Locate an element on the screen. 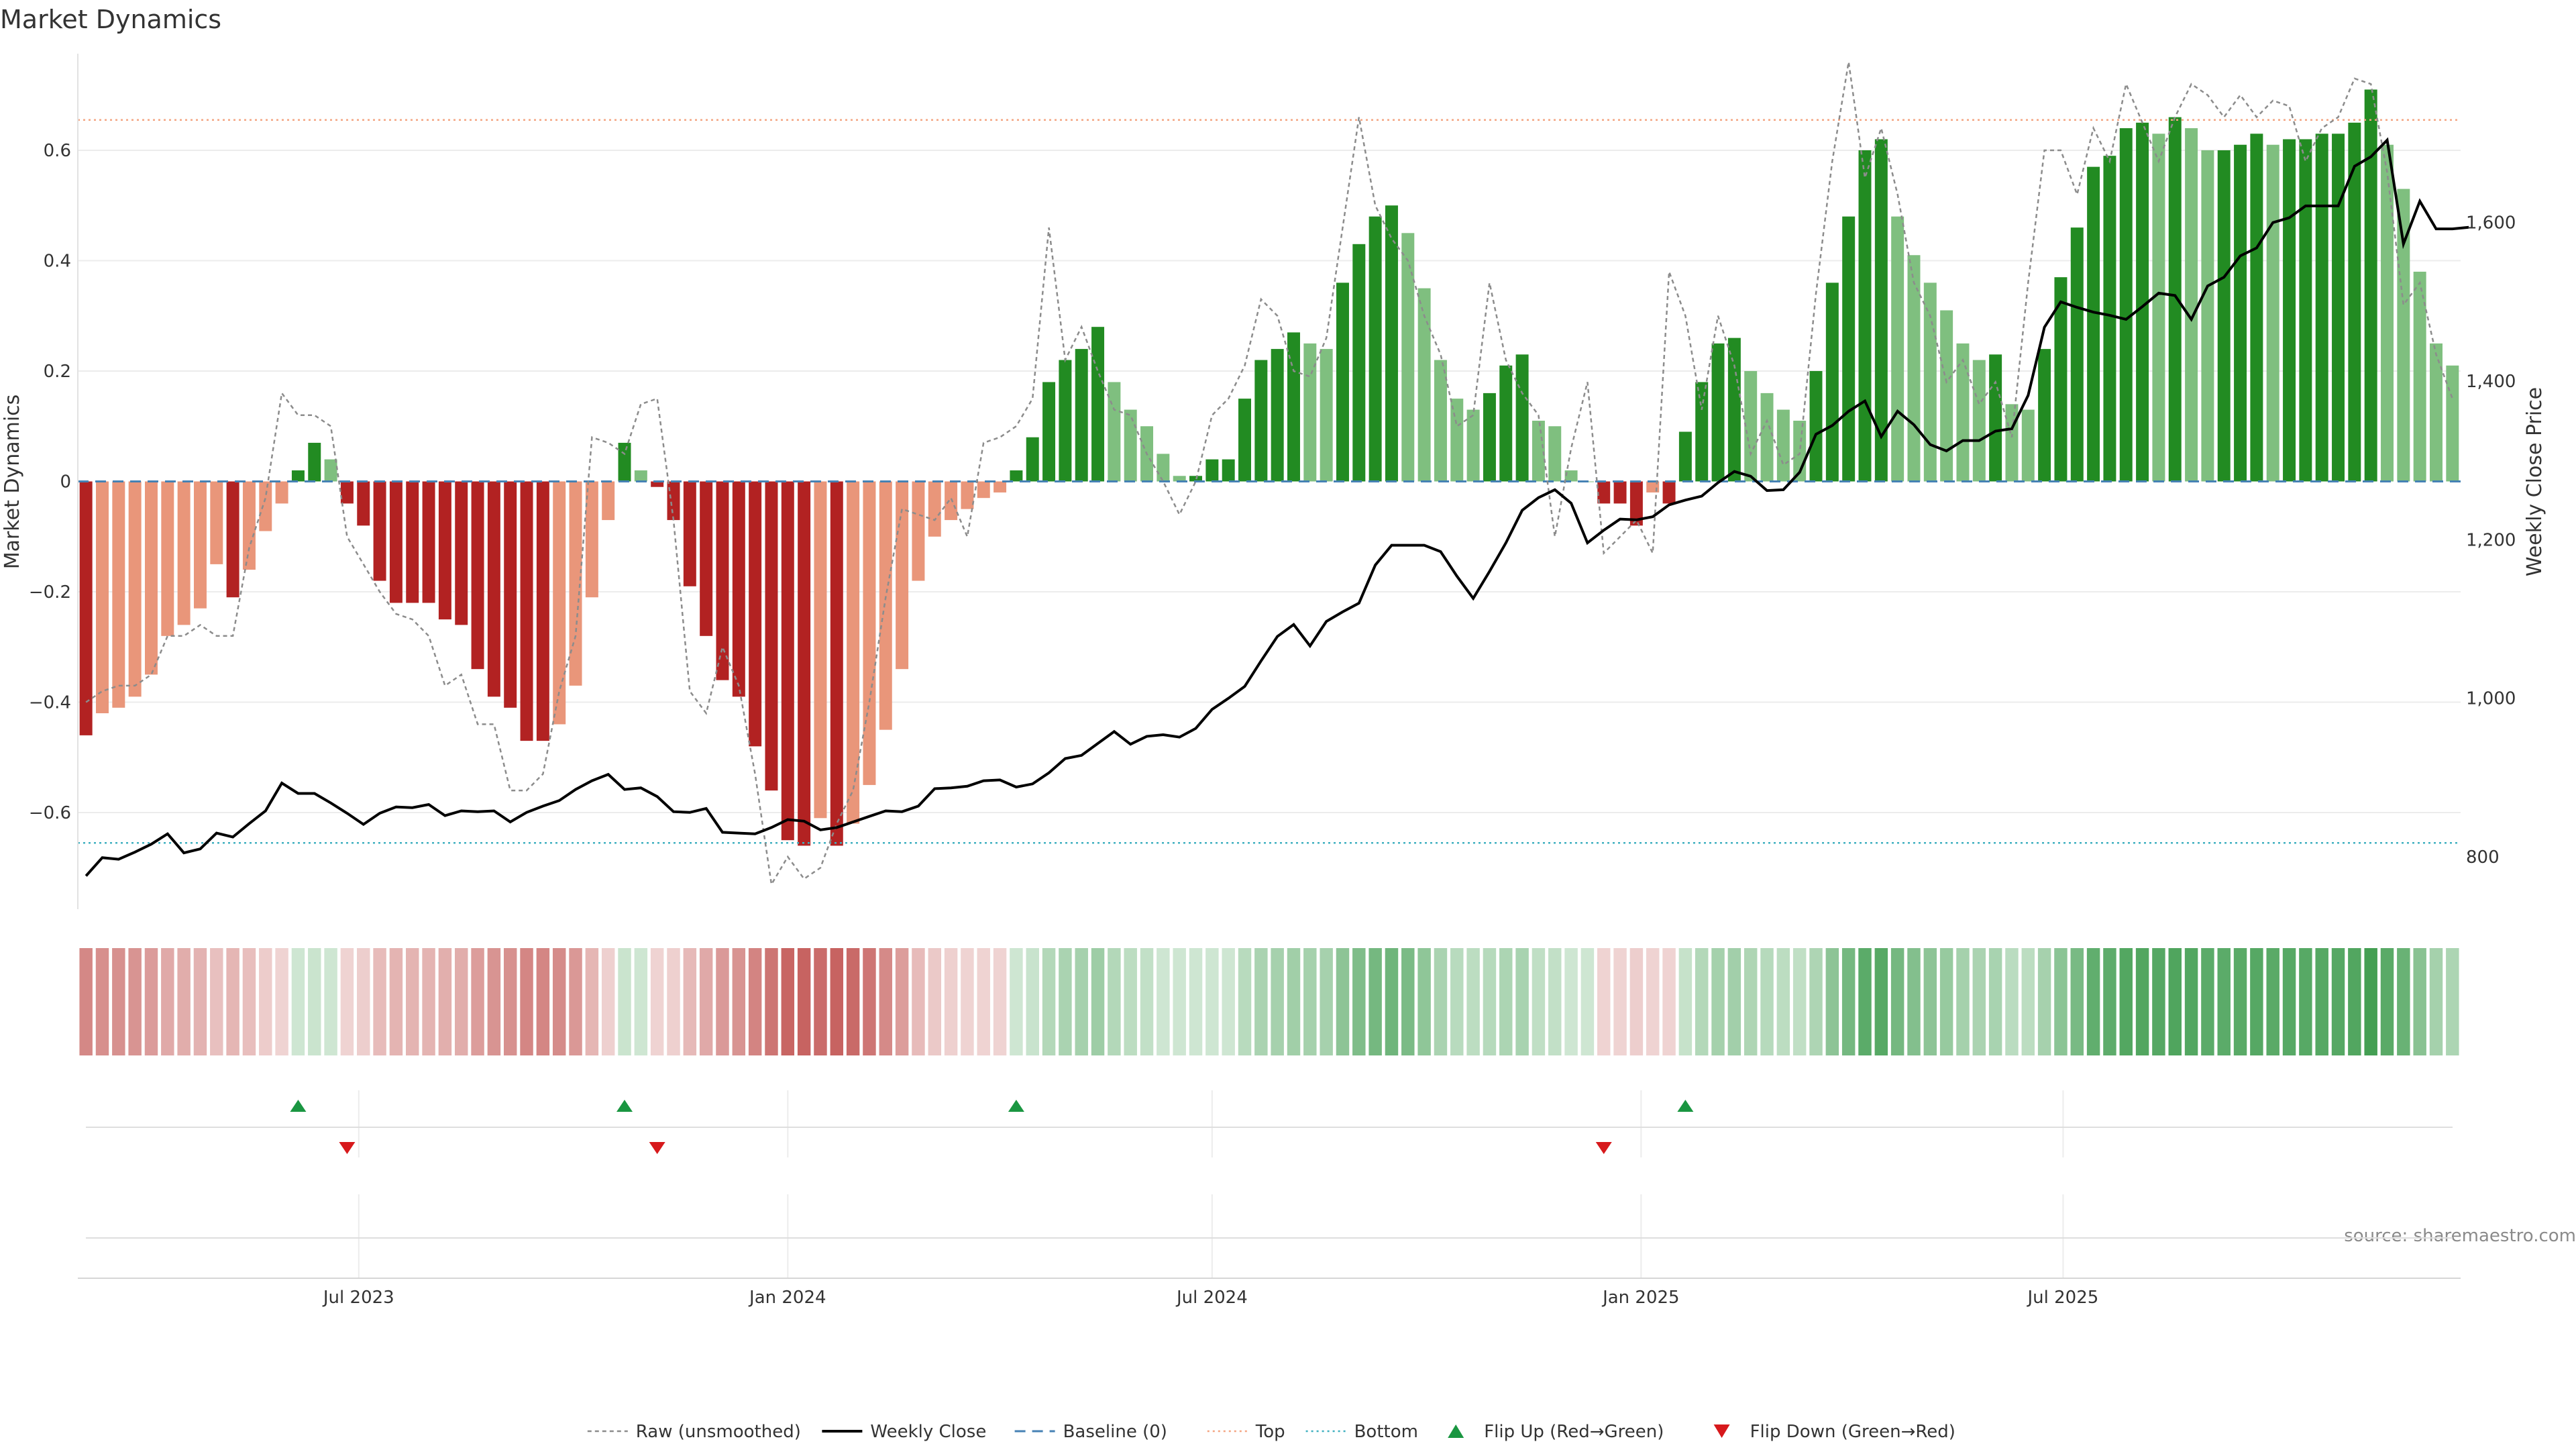  y-tick-label: 0 is located at coordinates (65, 482).